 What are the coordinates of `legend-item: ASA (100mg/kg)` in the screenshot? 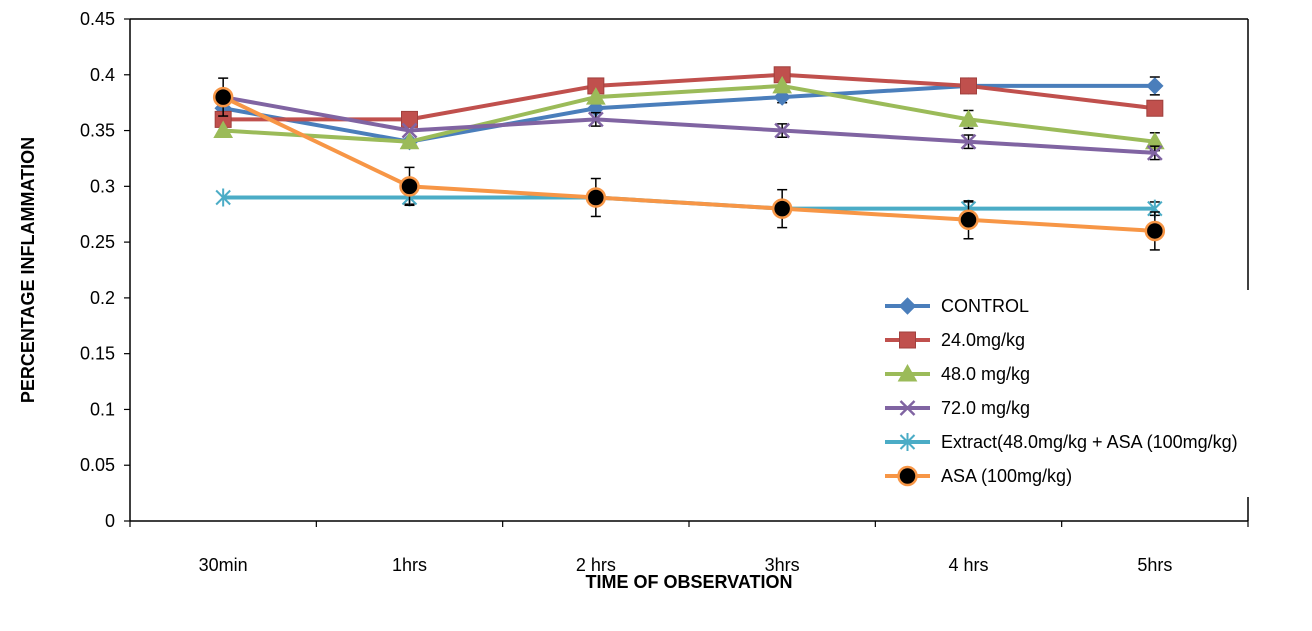 It's located at (978, 476).